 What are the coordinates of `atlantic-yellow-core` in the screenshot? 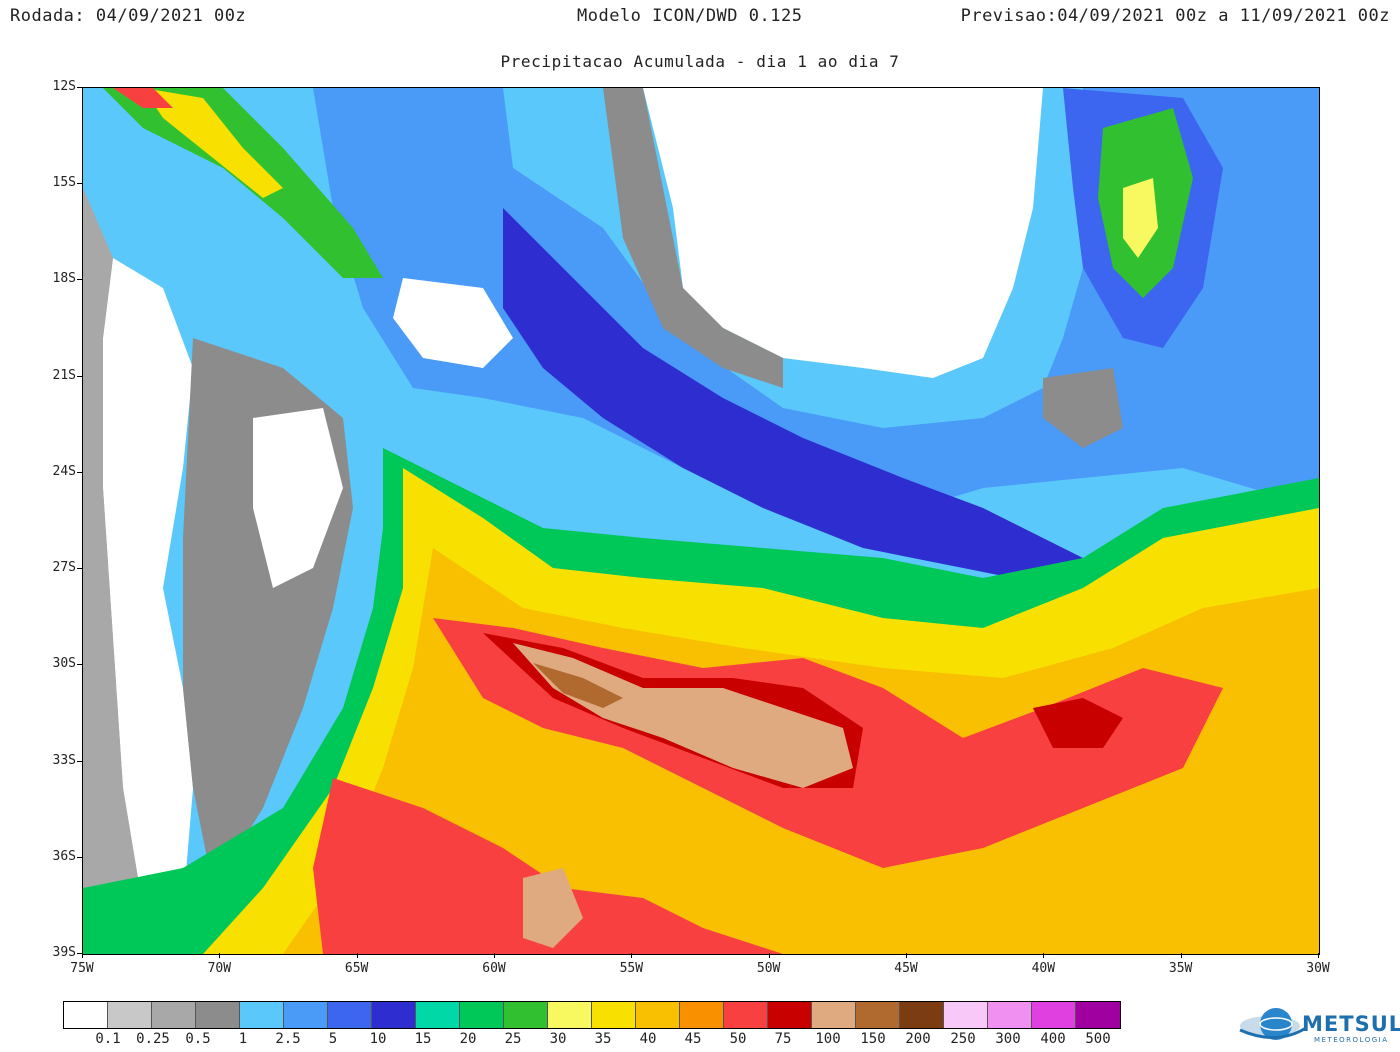 It's located at (1140, 218).